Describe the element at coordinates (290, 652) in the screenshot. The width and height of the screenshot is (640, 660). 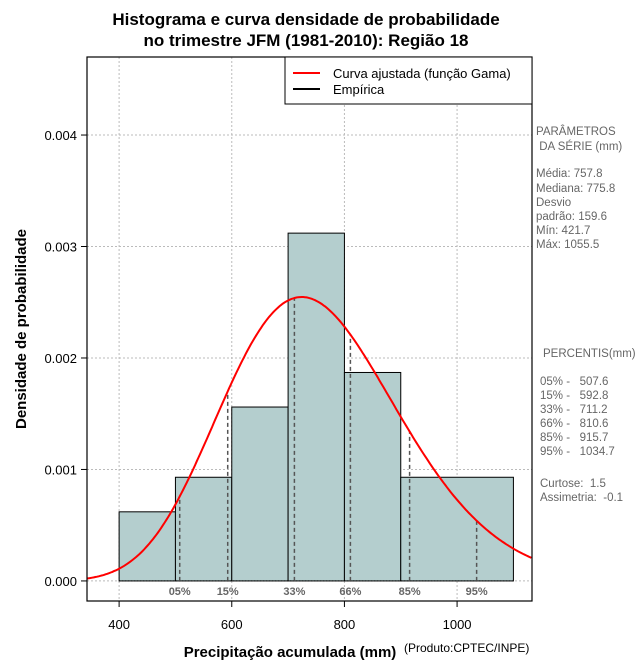
I see `x-axis-label: Precipitação acumulada (mm)` at that location.